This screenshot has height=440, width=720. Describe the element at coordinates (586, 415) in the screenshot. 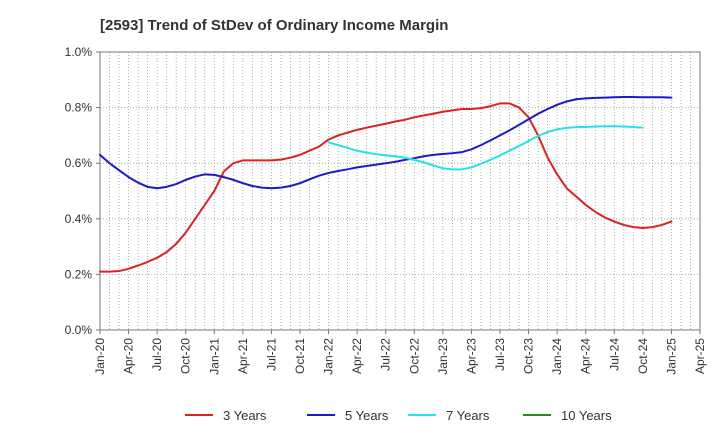

I see `legend-label-10-years: 10 Years` at that location.